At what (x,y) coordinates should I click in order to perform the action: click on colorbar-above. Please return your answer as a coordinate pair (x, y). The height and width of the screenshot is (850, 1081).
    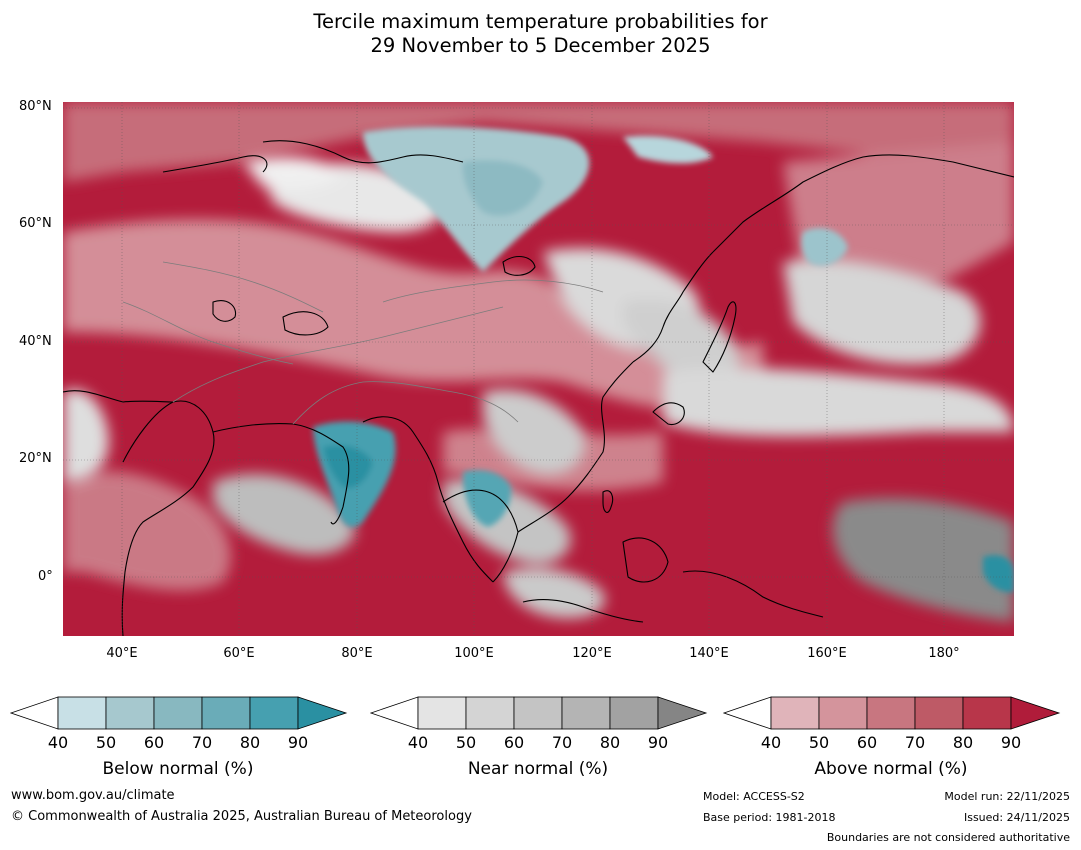
    Looking at the image, I should click on (892, 713).